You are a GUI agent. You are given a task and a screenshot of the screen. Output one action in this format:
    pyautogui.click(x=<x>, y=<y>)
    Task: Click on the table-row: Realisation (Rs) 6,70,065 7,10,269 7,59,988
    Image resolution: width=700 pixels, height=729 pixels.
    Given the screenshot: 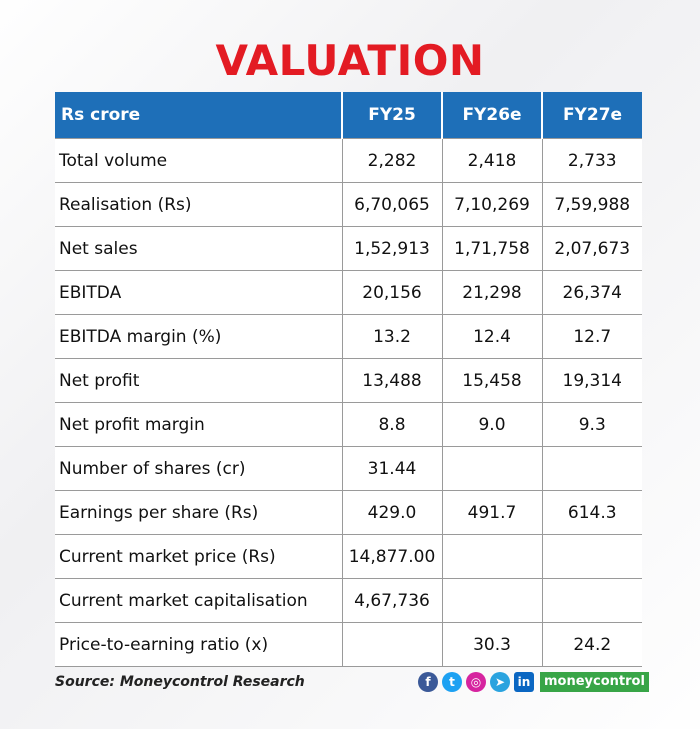 What is the action you would take?
    pyautogui.click(x=348, y=204)
    